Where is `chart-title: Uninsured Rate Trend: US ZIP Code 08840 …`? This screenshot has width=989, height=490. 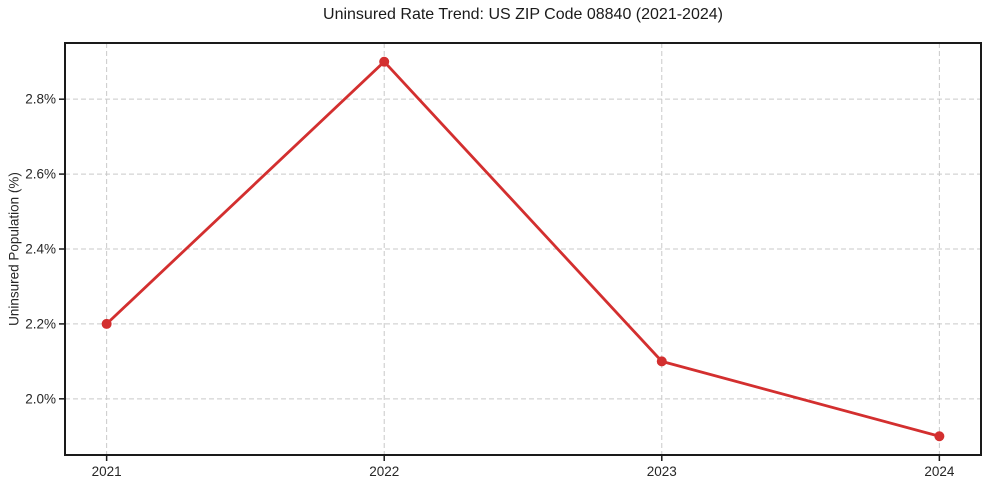 chart-title: Uninsured Rate Trend: US ZIP Code 08840 … is located at coordinates (523, 14).